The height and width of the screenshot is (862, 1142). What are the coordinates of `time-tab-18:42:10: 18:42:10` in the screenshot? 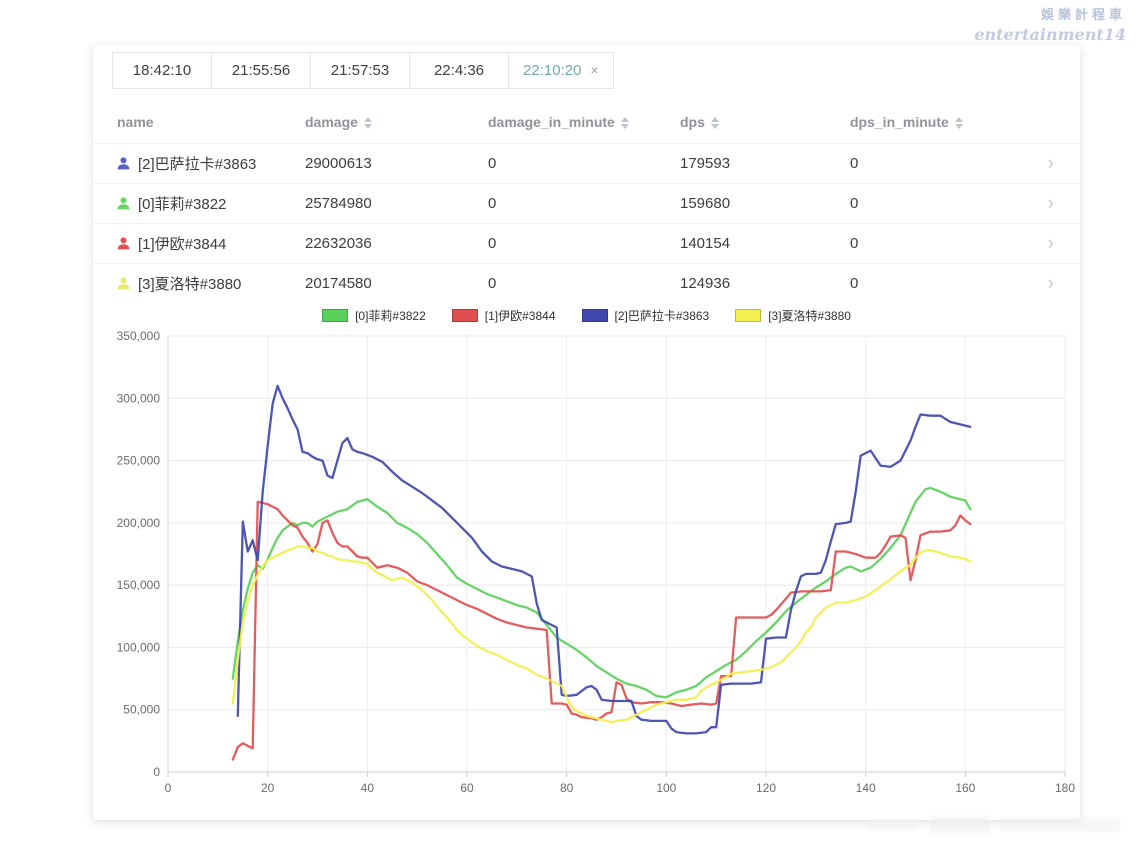 It's located at (162, 70).